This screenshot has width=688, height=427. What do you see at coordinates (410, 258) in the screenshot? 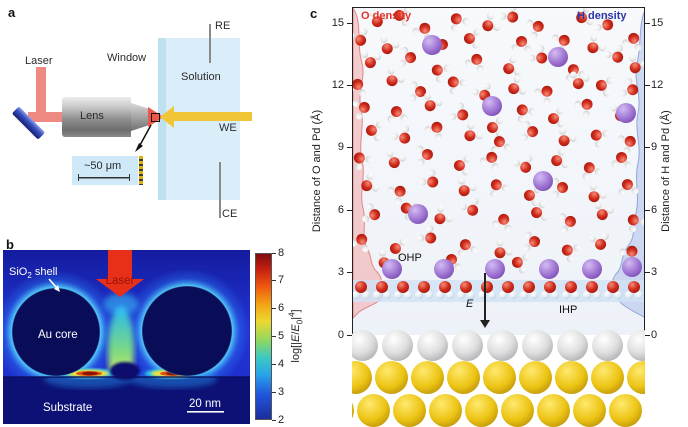
I see `ohp-label: OHP` at bounding box center [410, 258].